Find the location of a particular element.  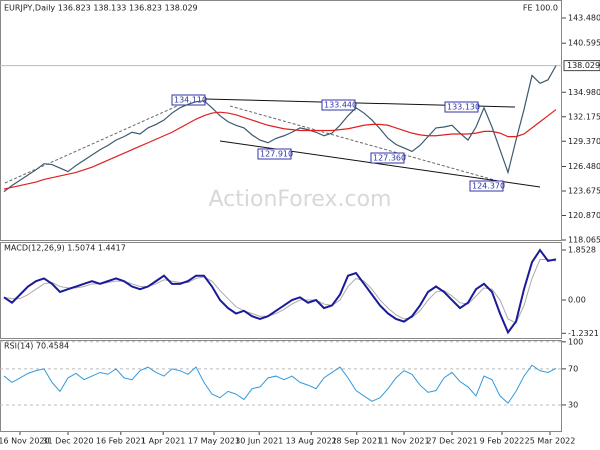

y-tick-label: 100 is located at coordinates (575, 341).